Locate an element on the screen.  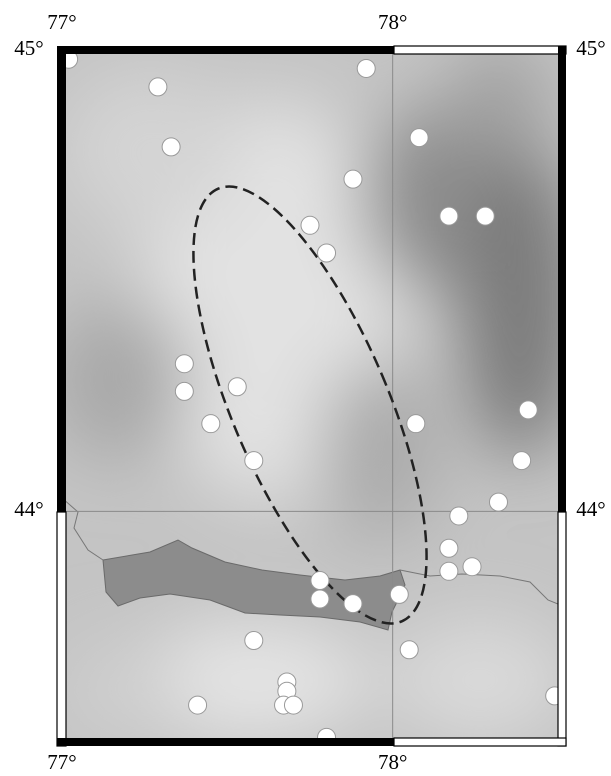
lake is located at coordinates (254, 585).